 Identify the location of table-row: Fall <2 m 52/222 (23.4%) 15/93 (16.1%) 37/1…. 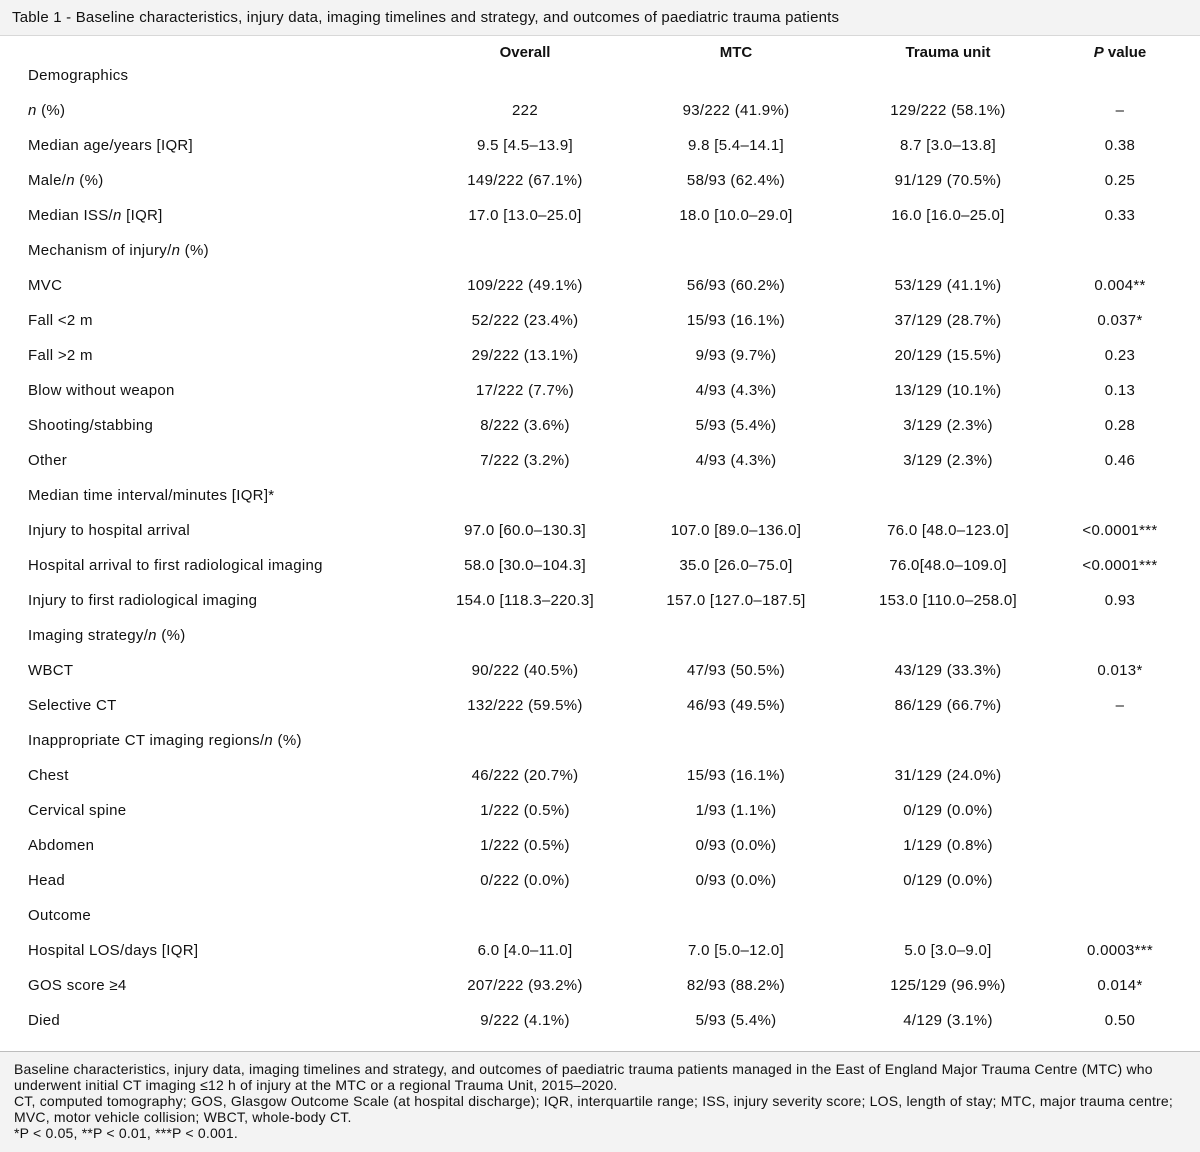
(600, 323).